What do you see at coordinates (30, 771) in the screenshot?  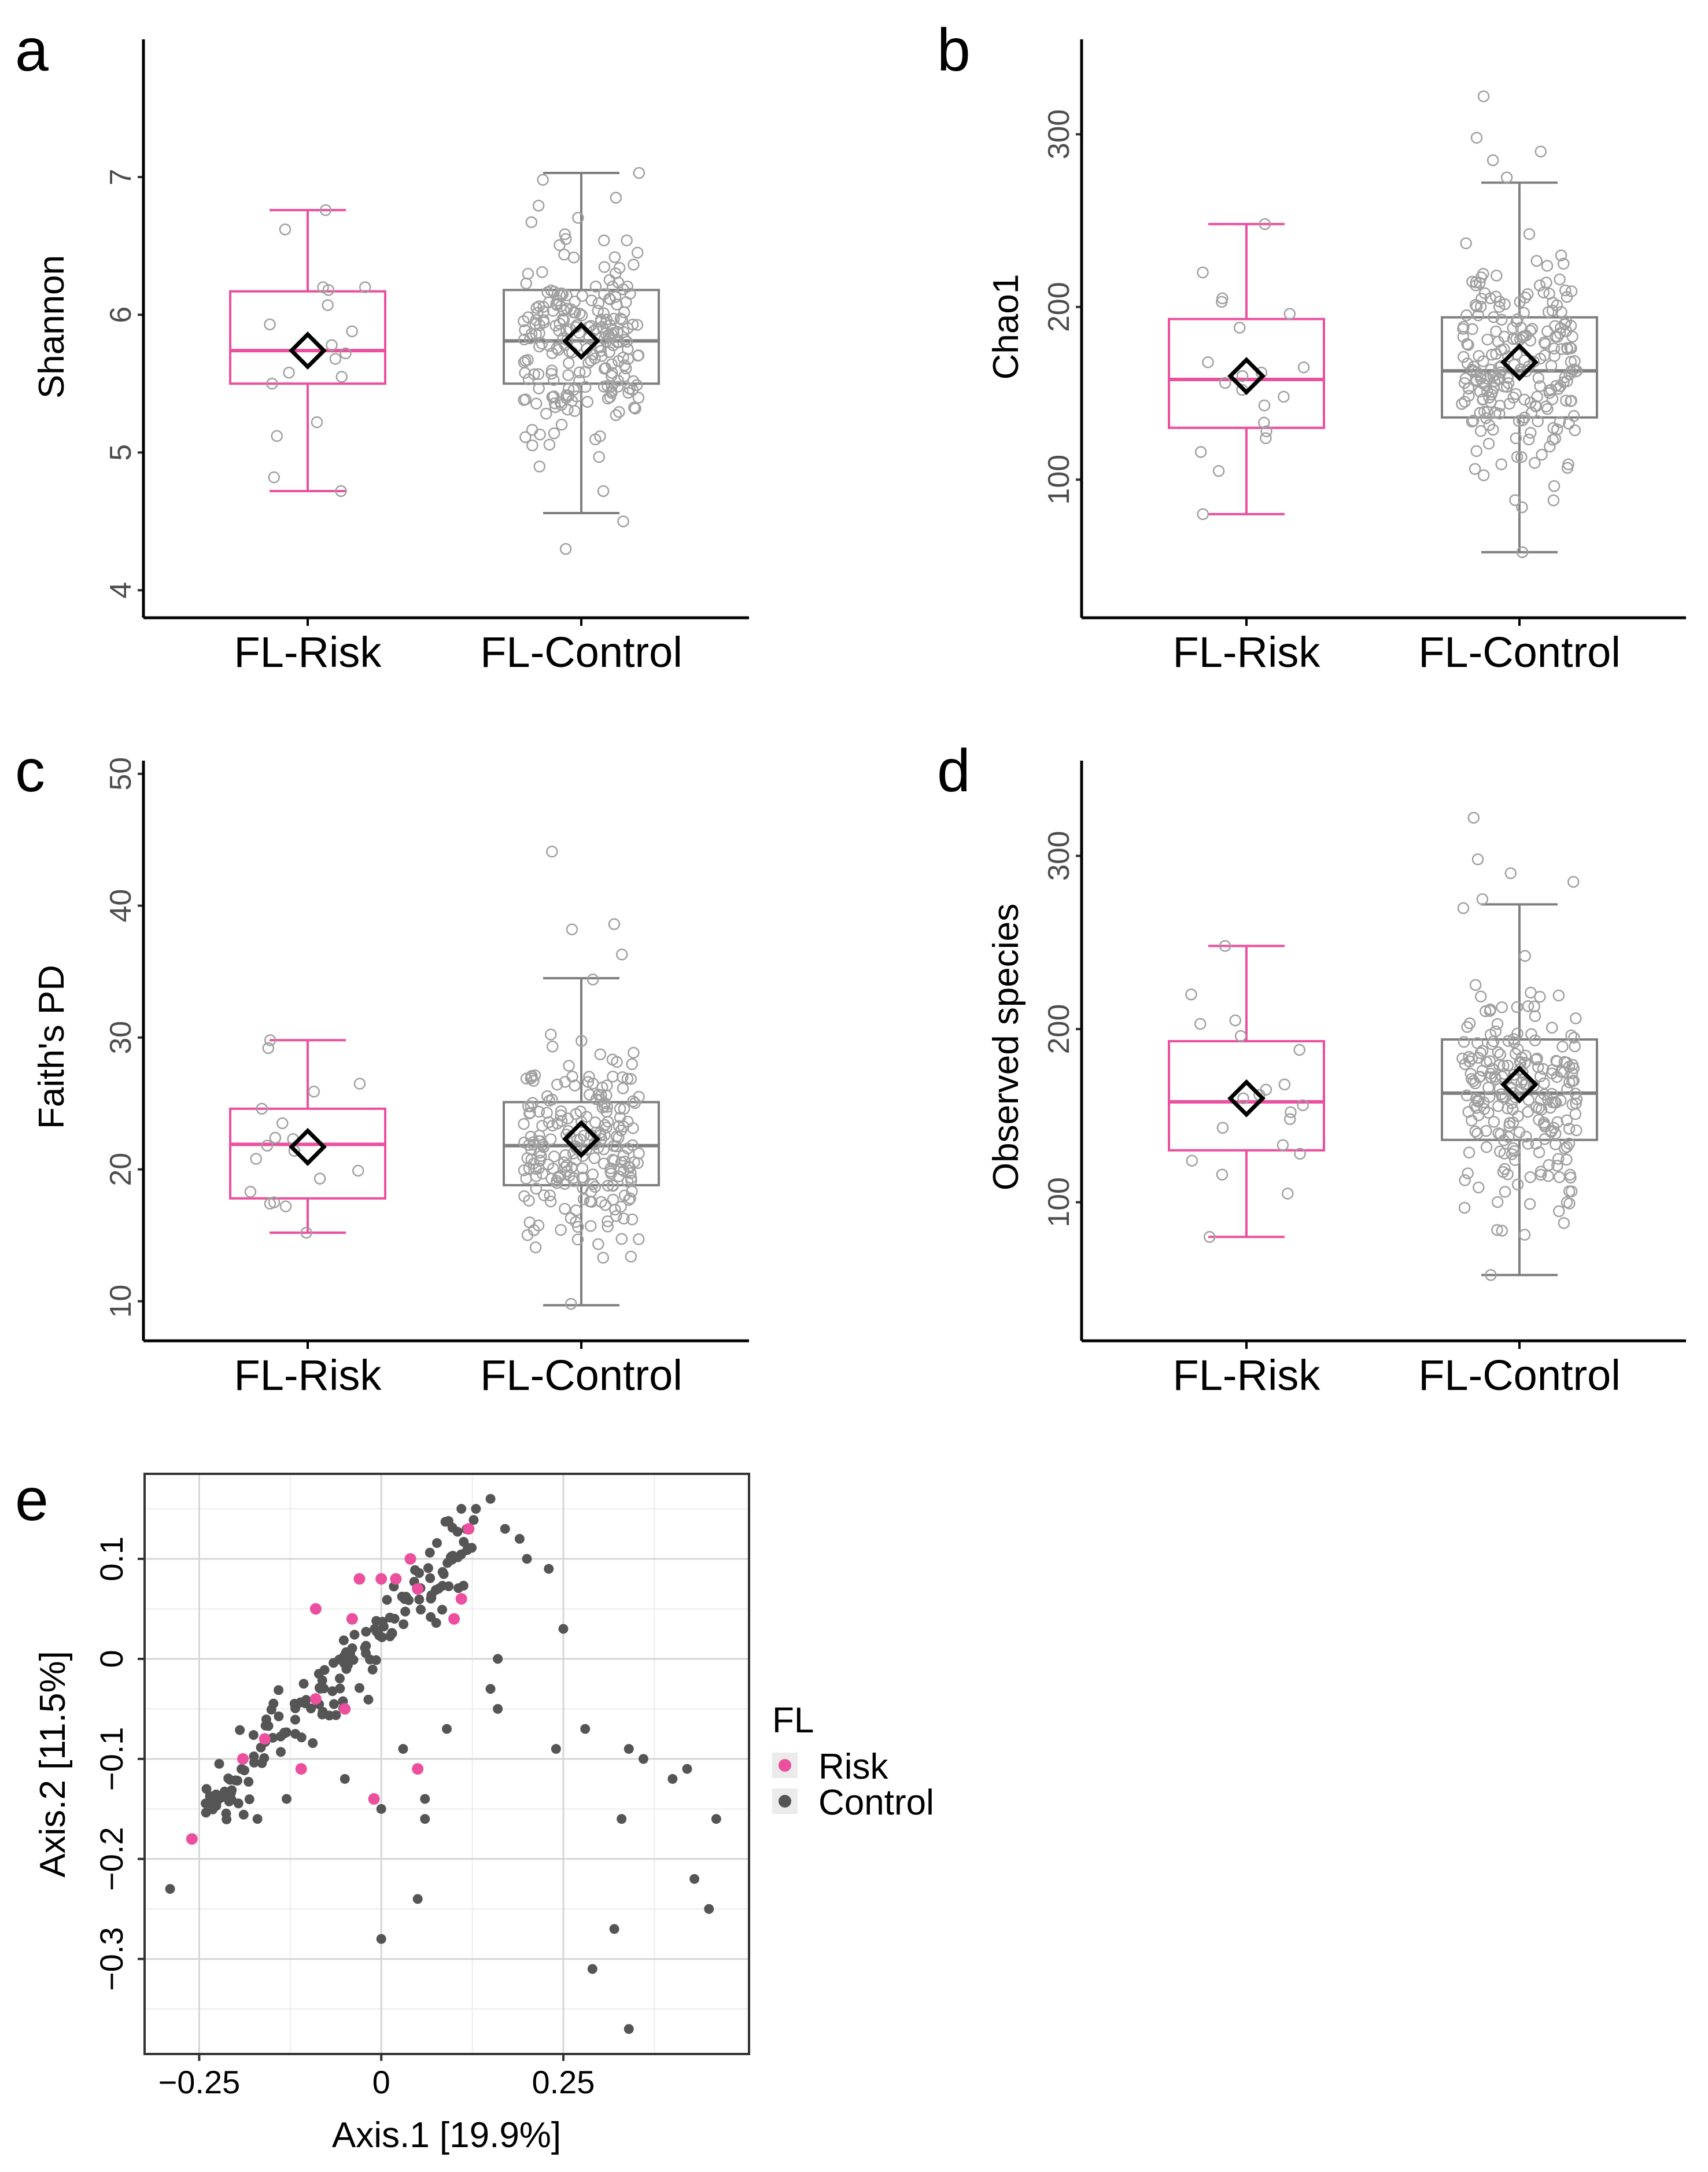 I see `panel-letter-c: c` at bounding box center [30, 771].